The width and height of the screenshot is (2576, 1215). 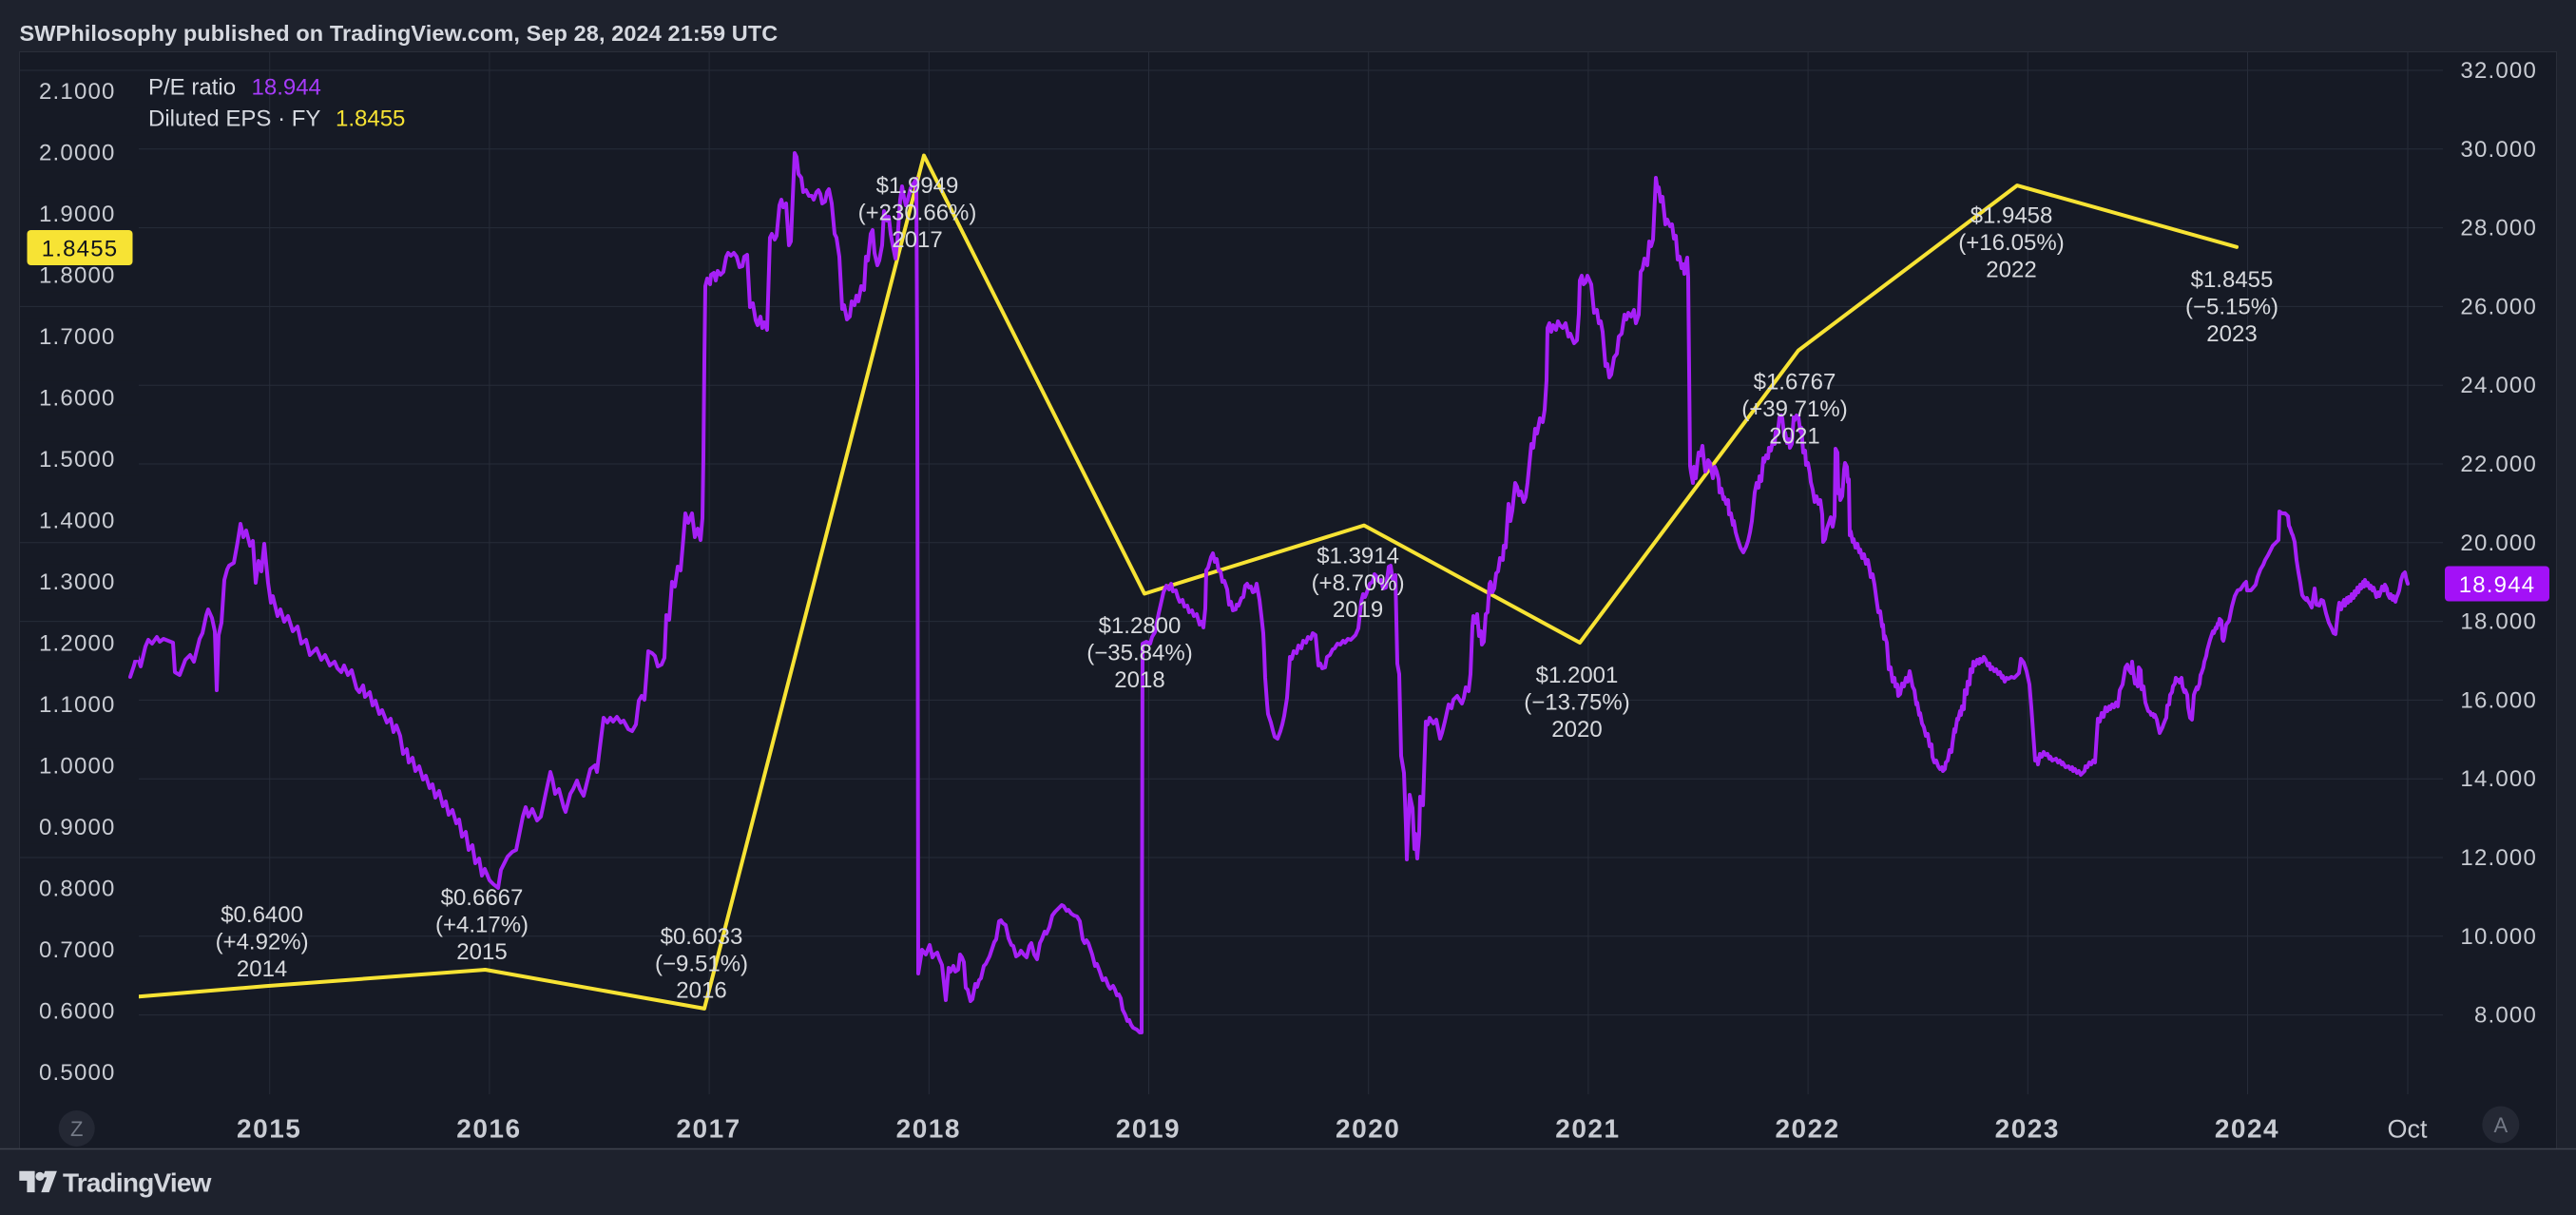 What do you see at coordinates (701, 963) in the screenshot?
I see `svg-text: (−9.51%)` at bounding box center [701, 963].